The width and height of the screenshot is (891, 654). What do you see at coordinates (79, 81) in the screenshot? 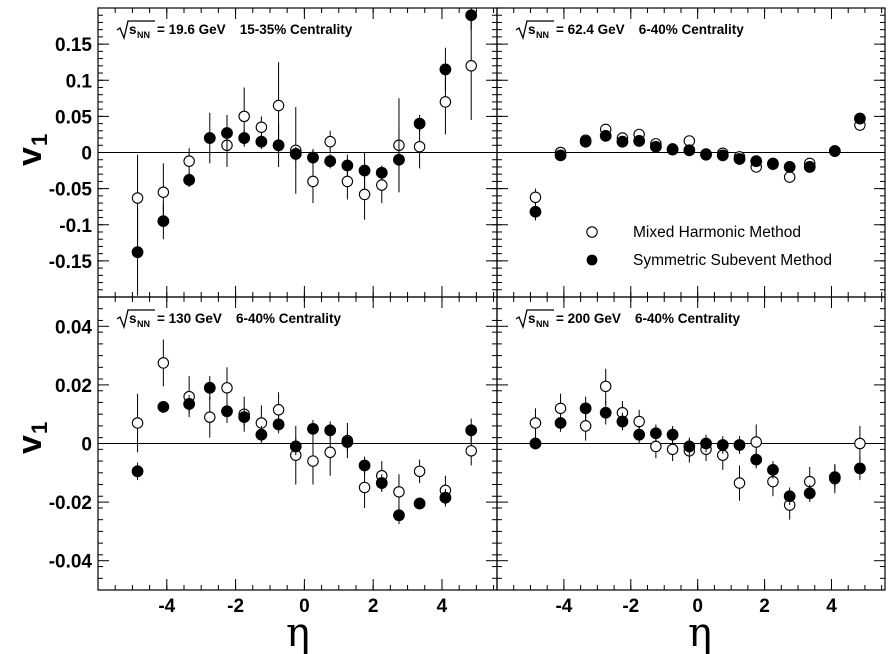
I see `y-tick-label: 0.1` at bounding box center [79, 81].